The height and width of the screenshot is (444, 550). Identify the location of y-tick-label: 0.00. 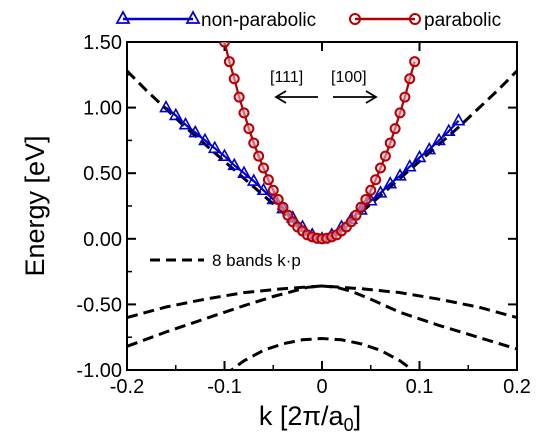
(102, 240).